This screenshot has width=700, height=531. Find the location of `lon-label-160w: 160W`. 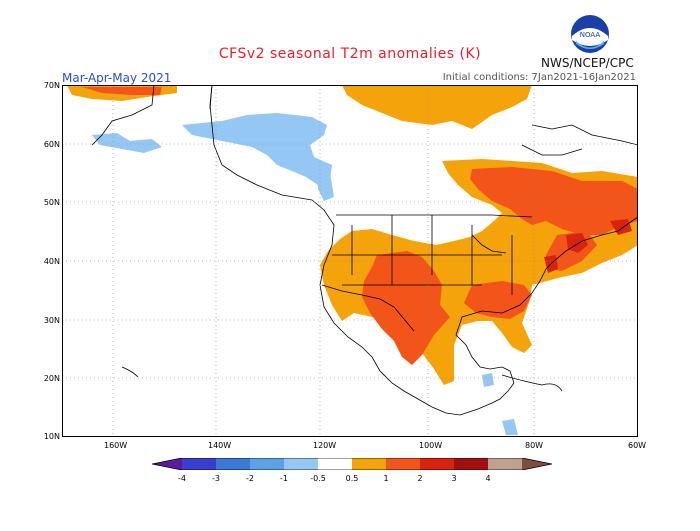

lon-label-160w: 160W is located at coordinates (116, 445).